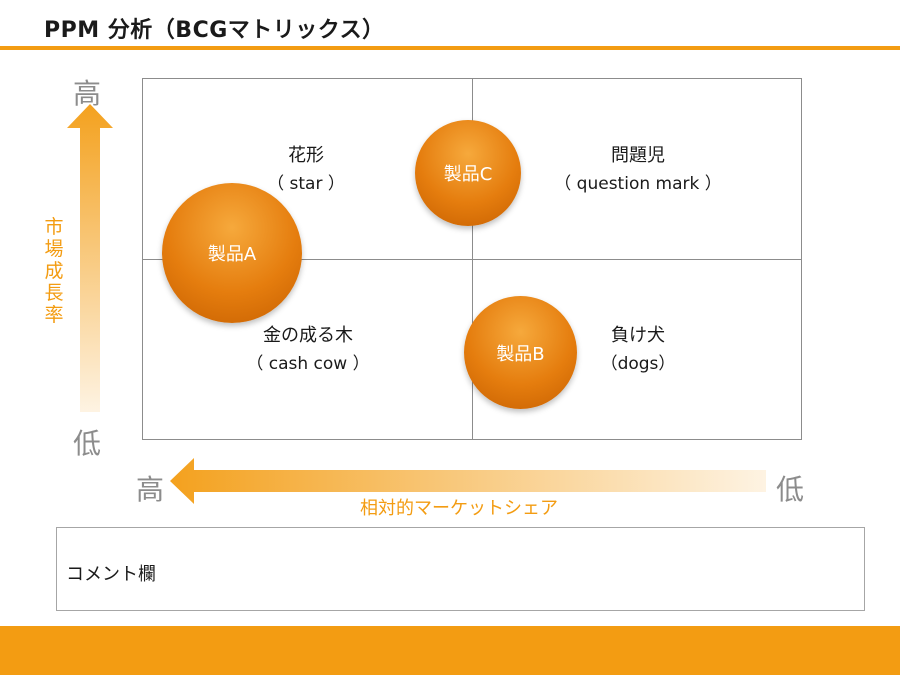 The width and height of the screenshot is (900, 675). Describe the element at coordinates (460, 569) in the screenshot. I see `comment-box` at that location.